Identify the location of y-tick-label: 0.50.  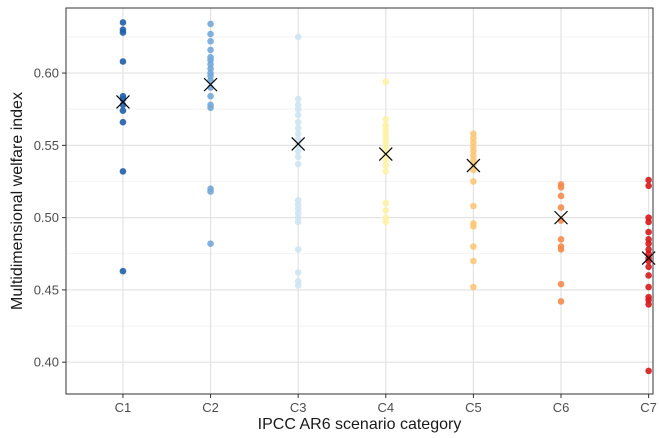
(46, 217).